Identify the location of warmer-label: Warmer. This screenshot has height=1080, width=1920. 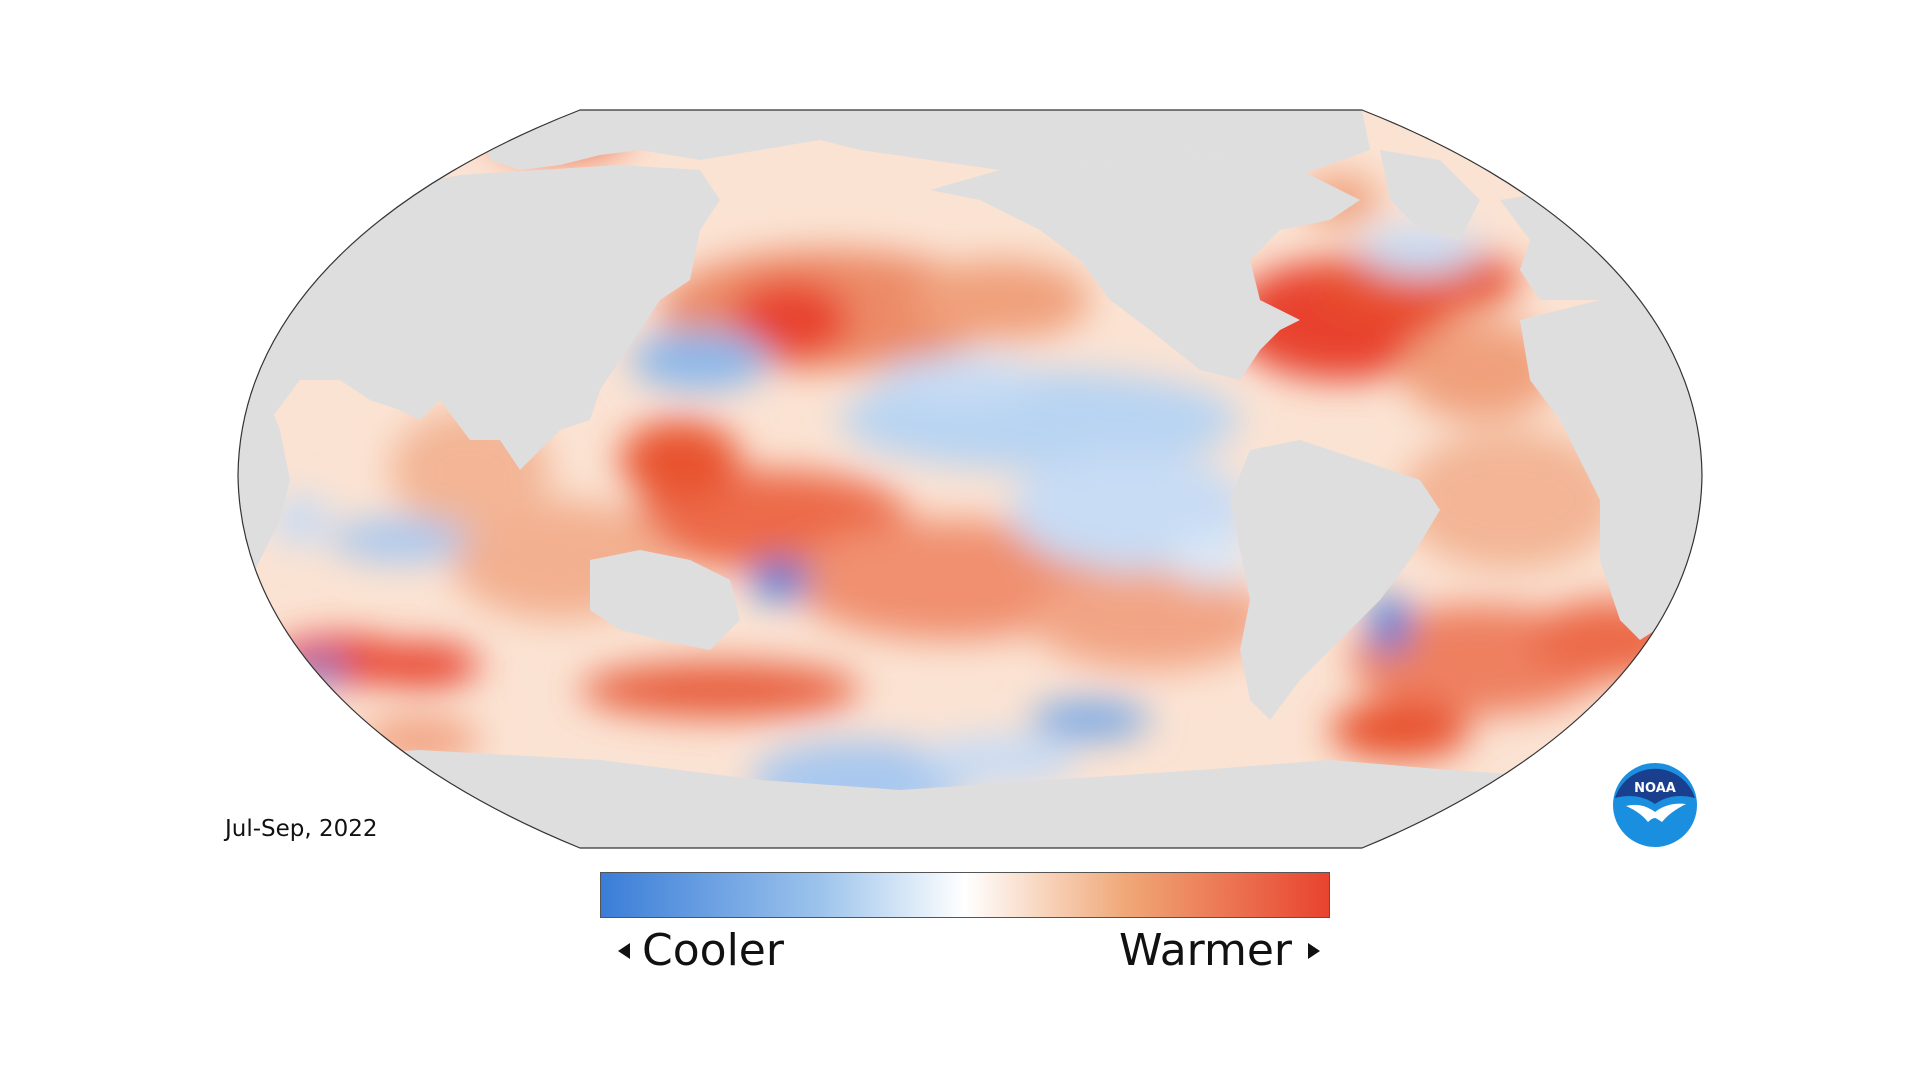
(1219, 951).